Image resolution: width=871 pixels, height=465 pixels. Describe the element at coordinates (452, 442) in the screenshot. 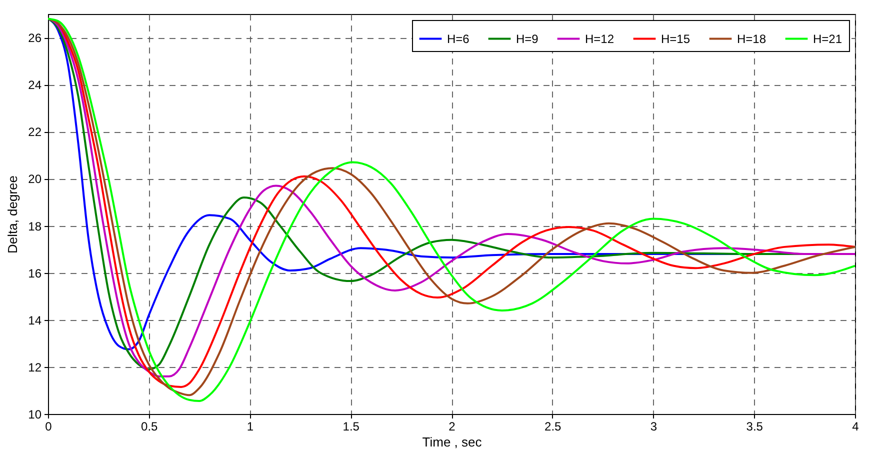

I see `x-axis-title: Time , sec` at that location.